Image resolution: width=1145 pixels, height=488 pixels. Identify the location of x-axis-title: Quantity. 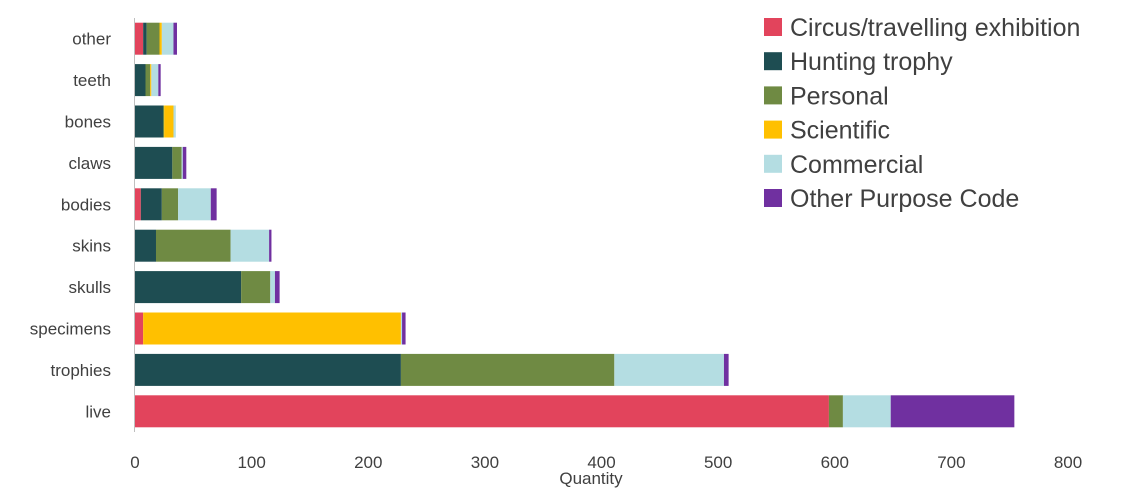
(591, 478).